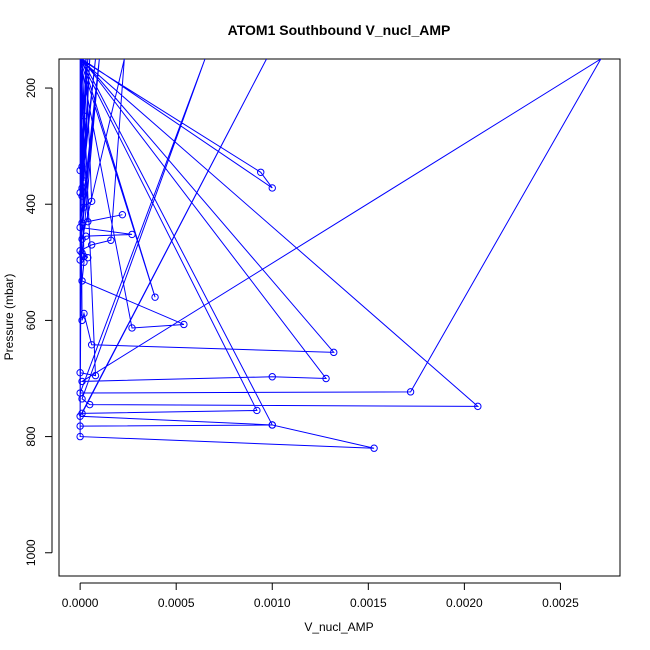 Image resolution: width=650 pixels, height=650 pixels. What do you see at coordinates (31, 552) in the screenshot?
I see `y-tick-label: 1000` at bounding box center [31, 552].